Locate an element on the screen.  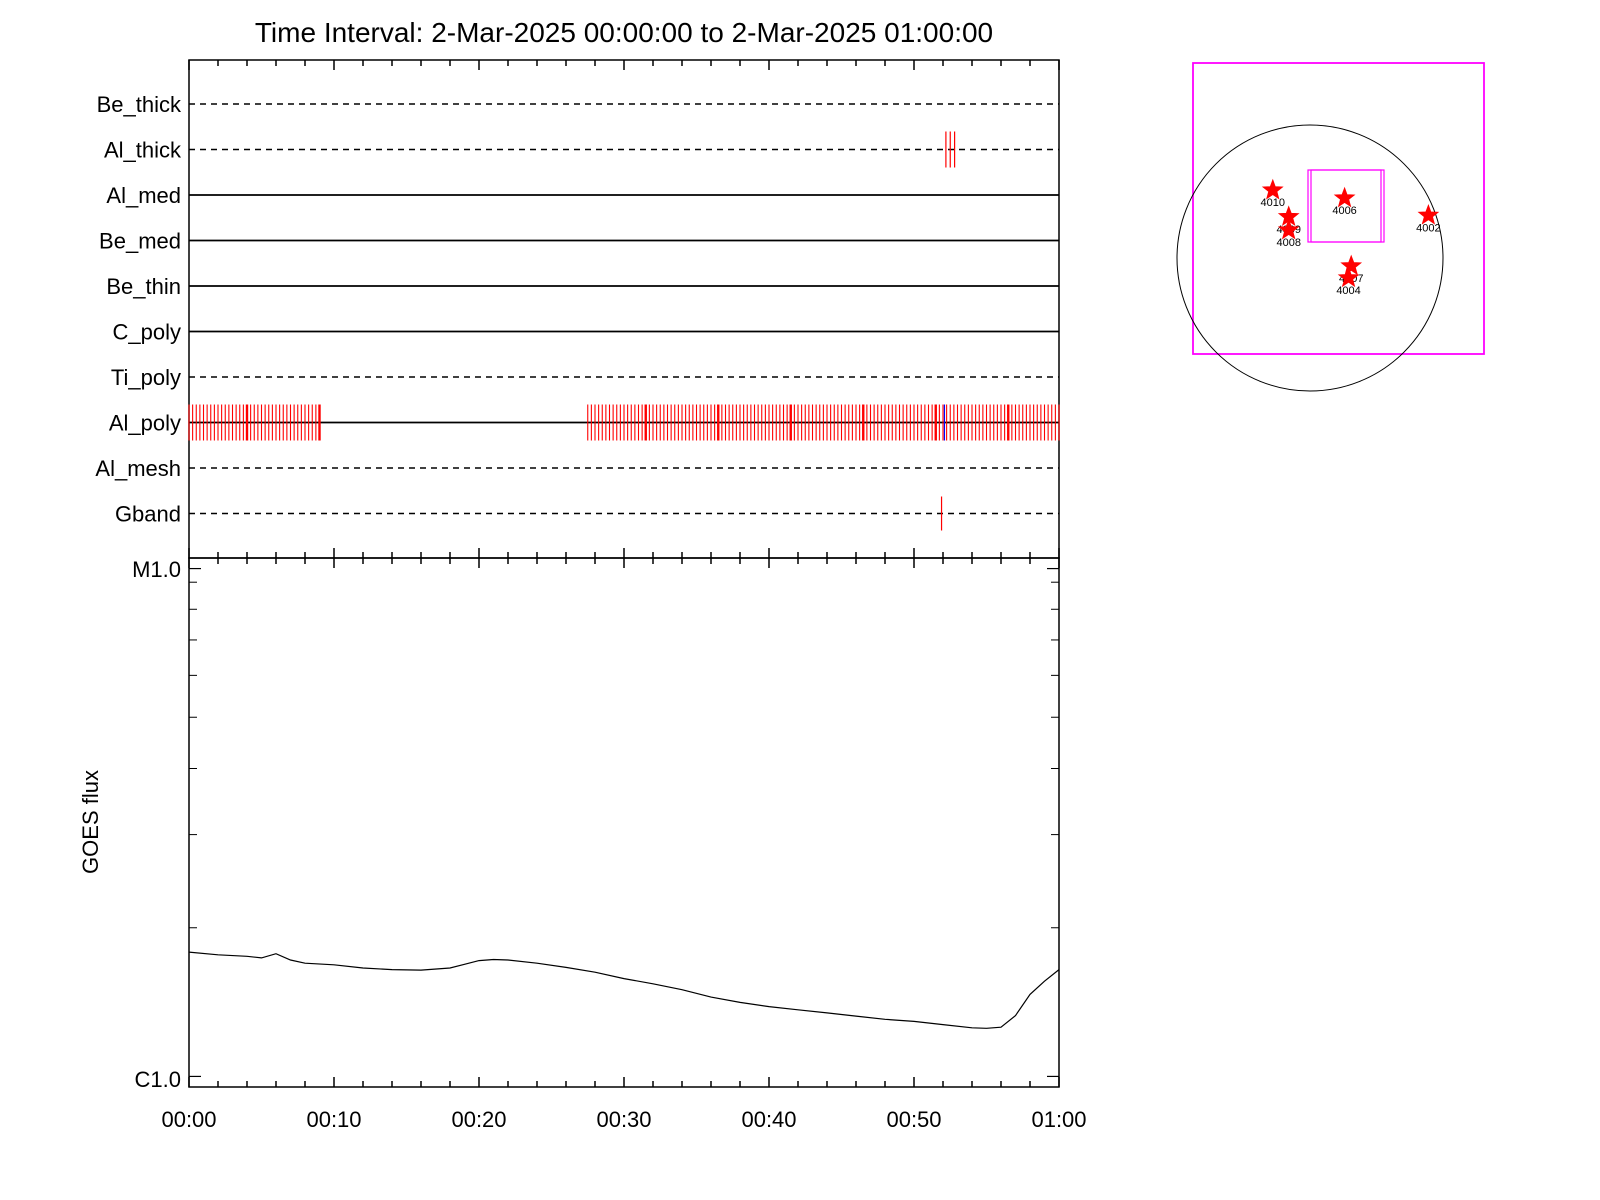
detector-label-4006: 4006 is located at coordinates (1344, 211).